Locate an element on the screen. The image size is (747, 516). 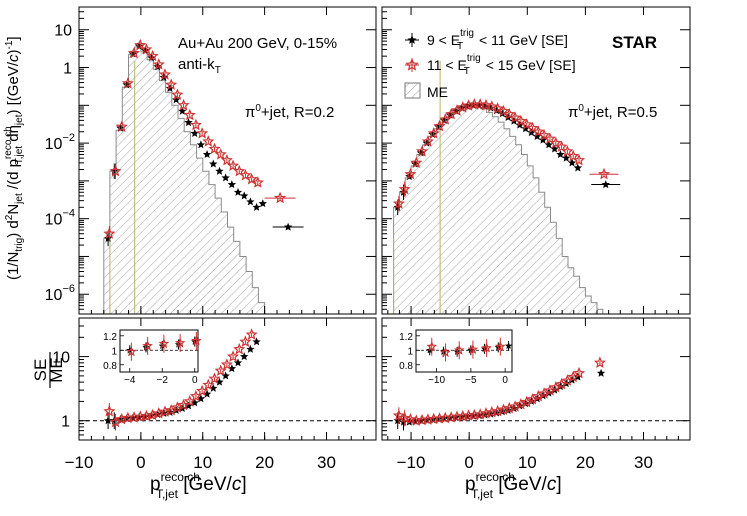
inset-x-tick-label: 0 is located at coordinates (195, 380).